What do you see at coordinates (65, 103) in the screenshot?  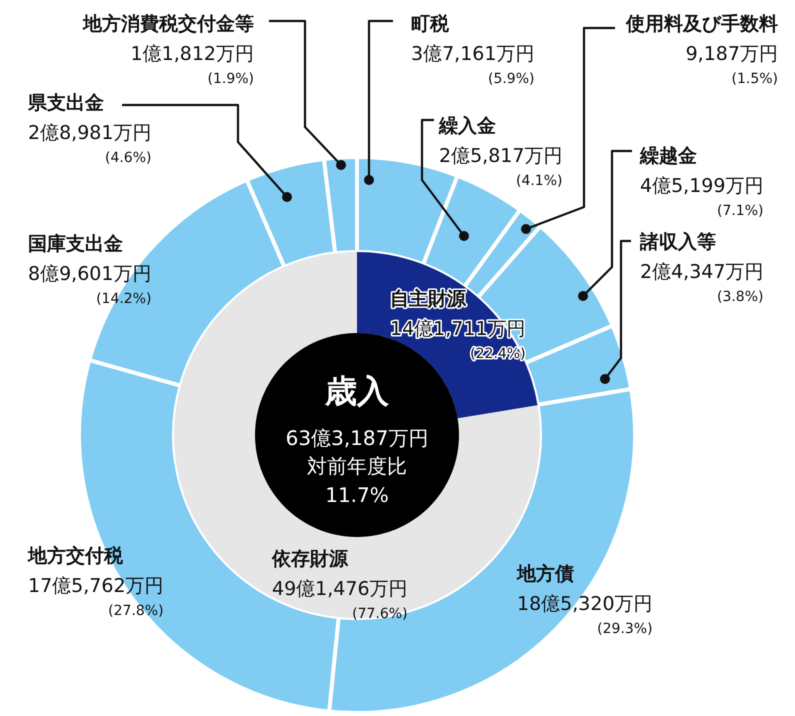 I see `slice-label: 県支出金` at bounding box center [65, 103].